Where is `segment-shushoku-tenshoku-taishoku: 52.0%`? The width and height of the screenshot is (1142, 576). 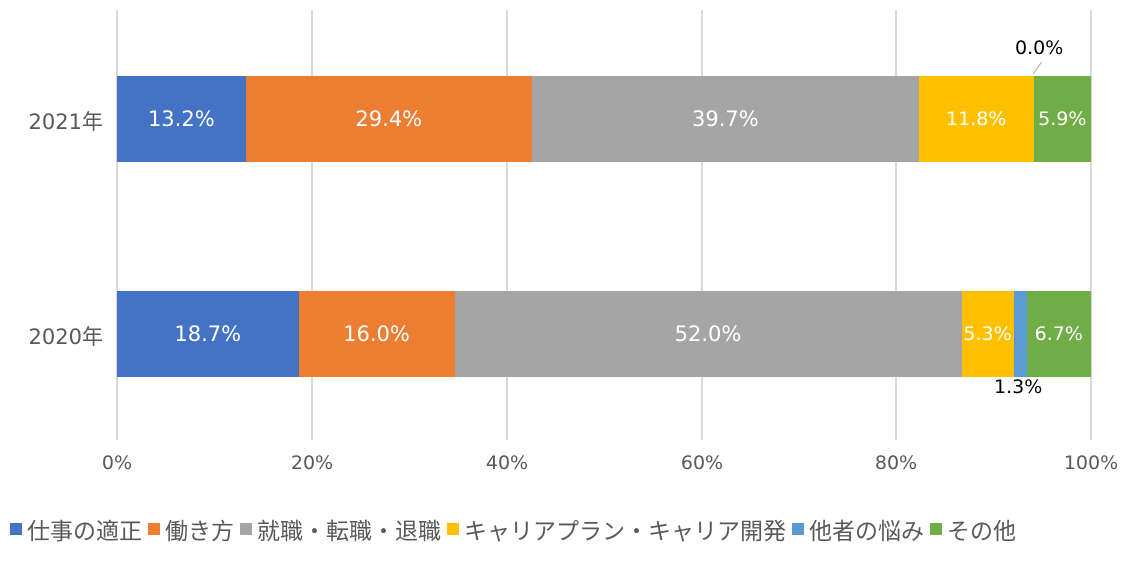 segment-shushoku-tenshoku-taishoku: 52.0% is located at coordinates (708, 334).